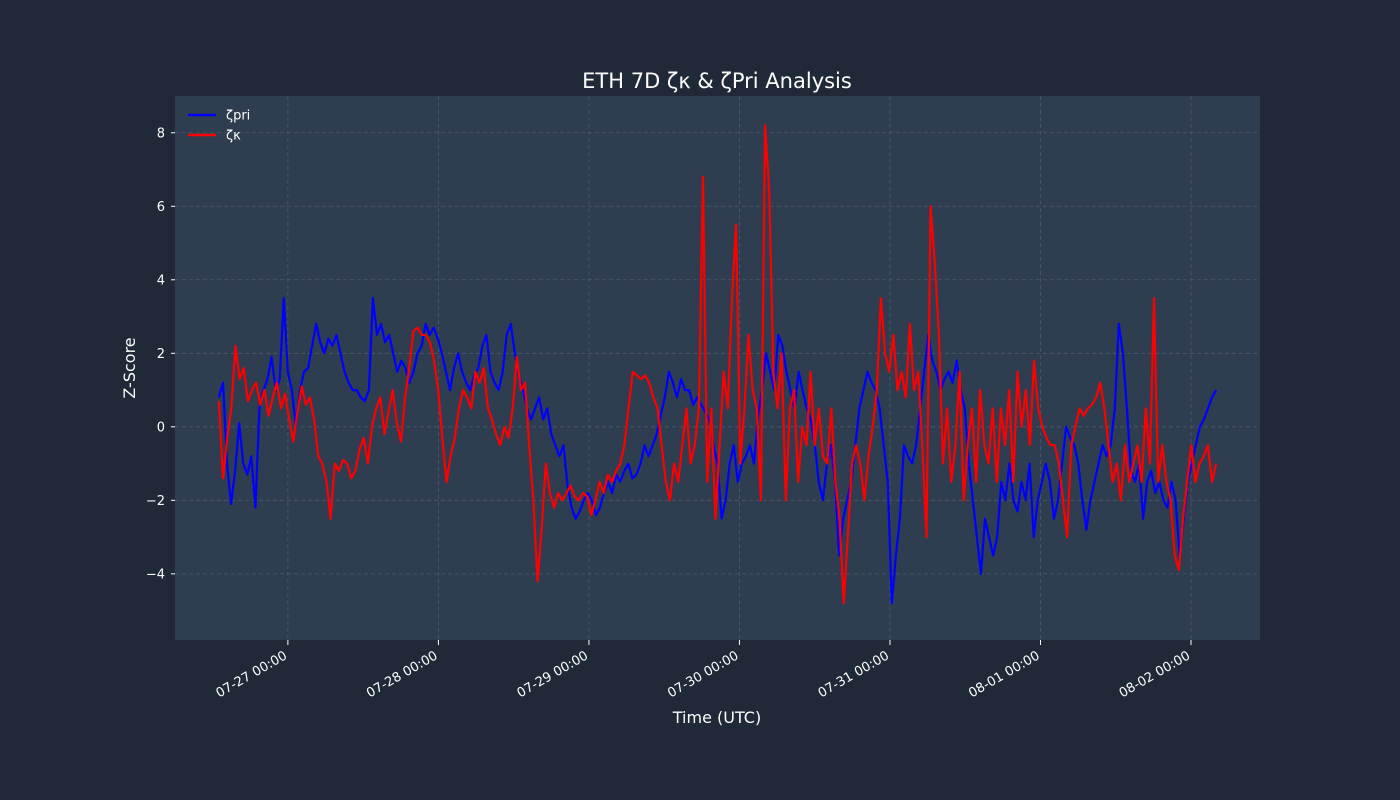 Image resolution: width=1400 pixels, height=800 pixels. Describe the element at coordinates (238, 116) in the screenshot. I see `legend-label: ζpri` at that location.